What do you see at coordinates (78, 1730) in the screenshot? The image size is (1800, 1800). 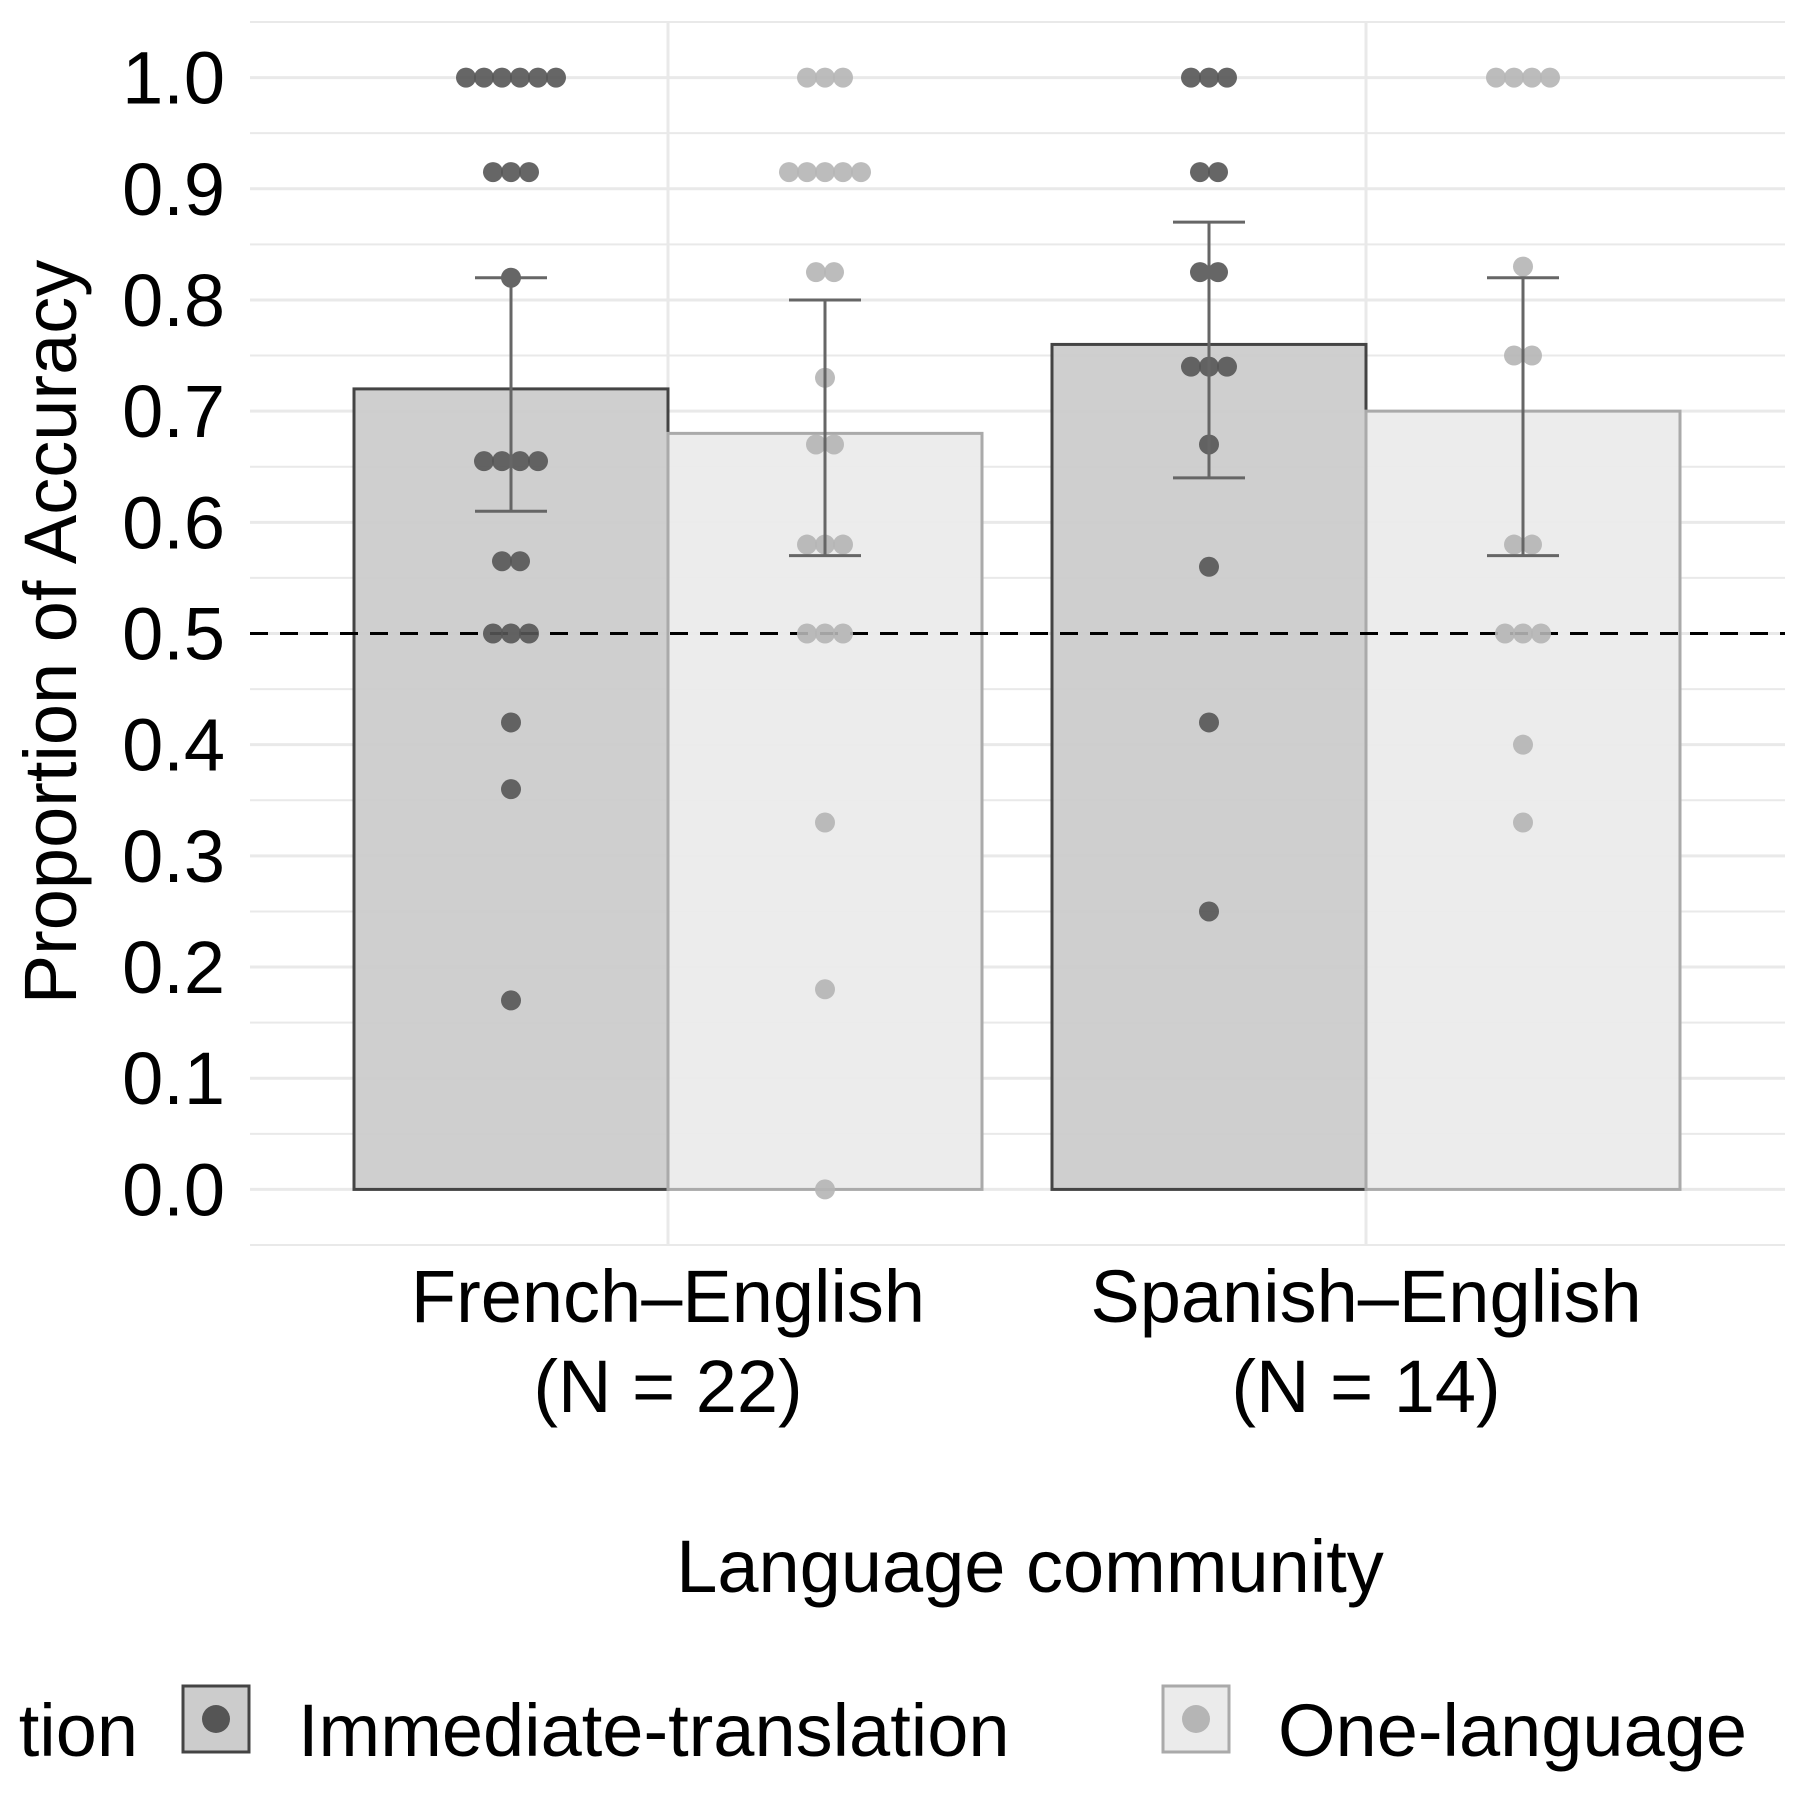 I see `legend-title: tion` at bounding box center [78, 1730].